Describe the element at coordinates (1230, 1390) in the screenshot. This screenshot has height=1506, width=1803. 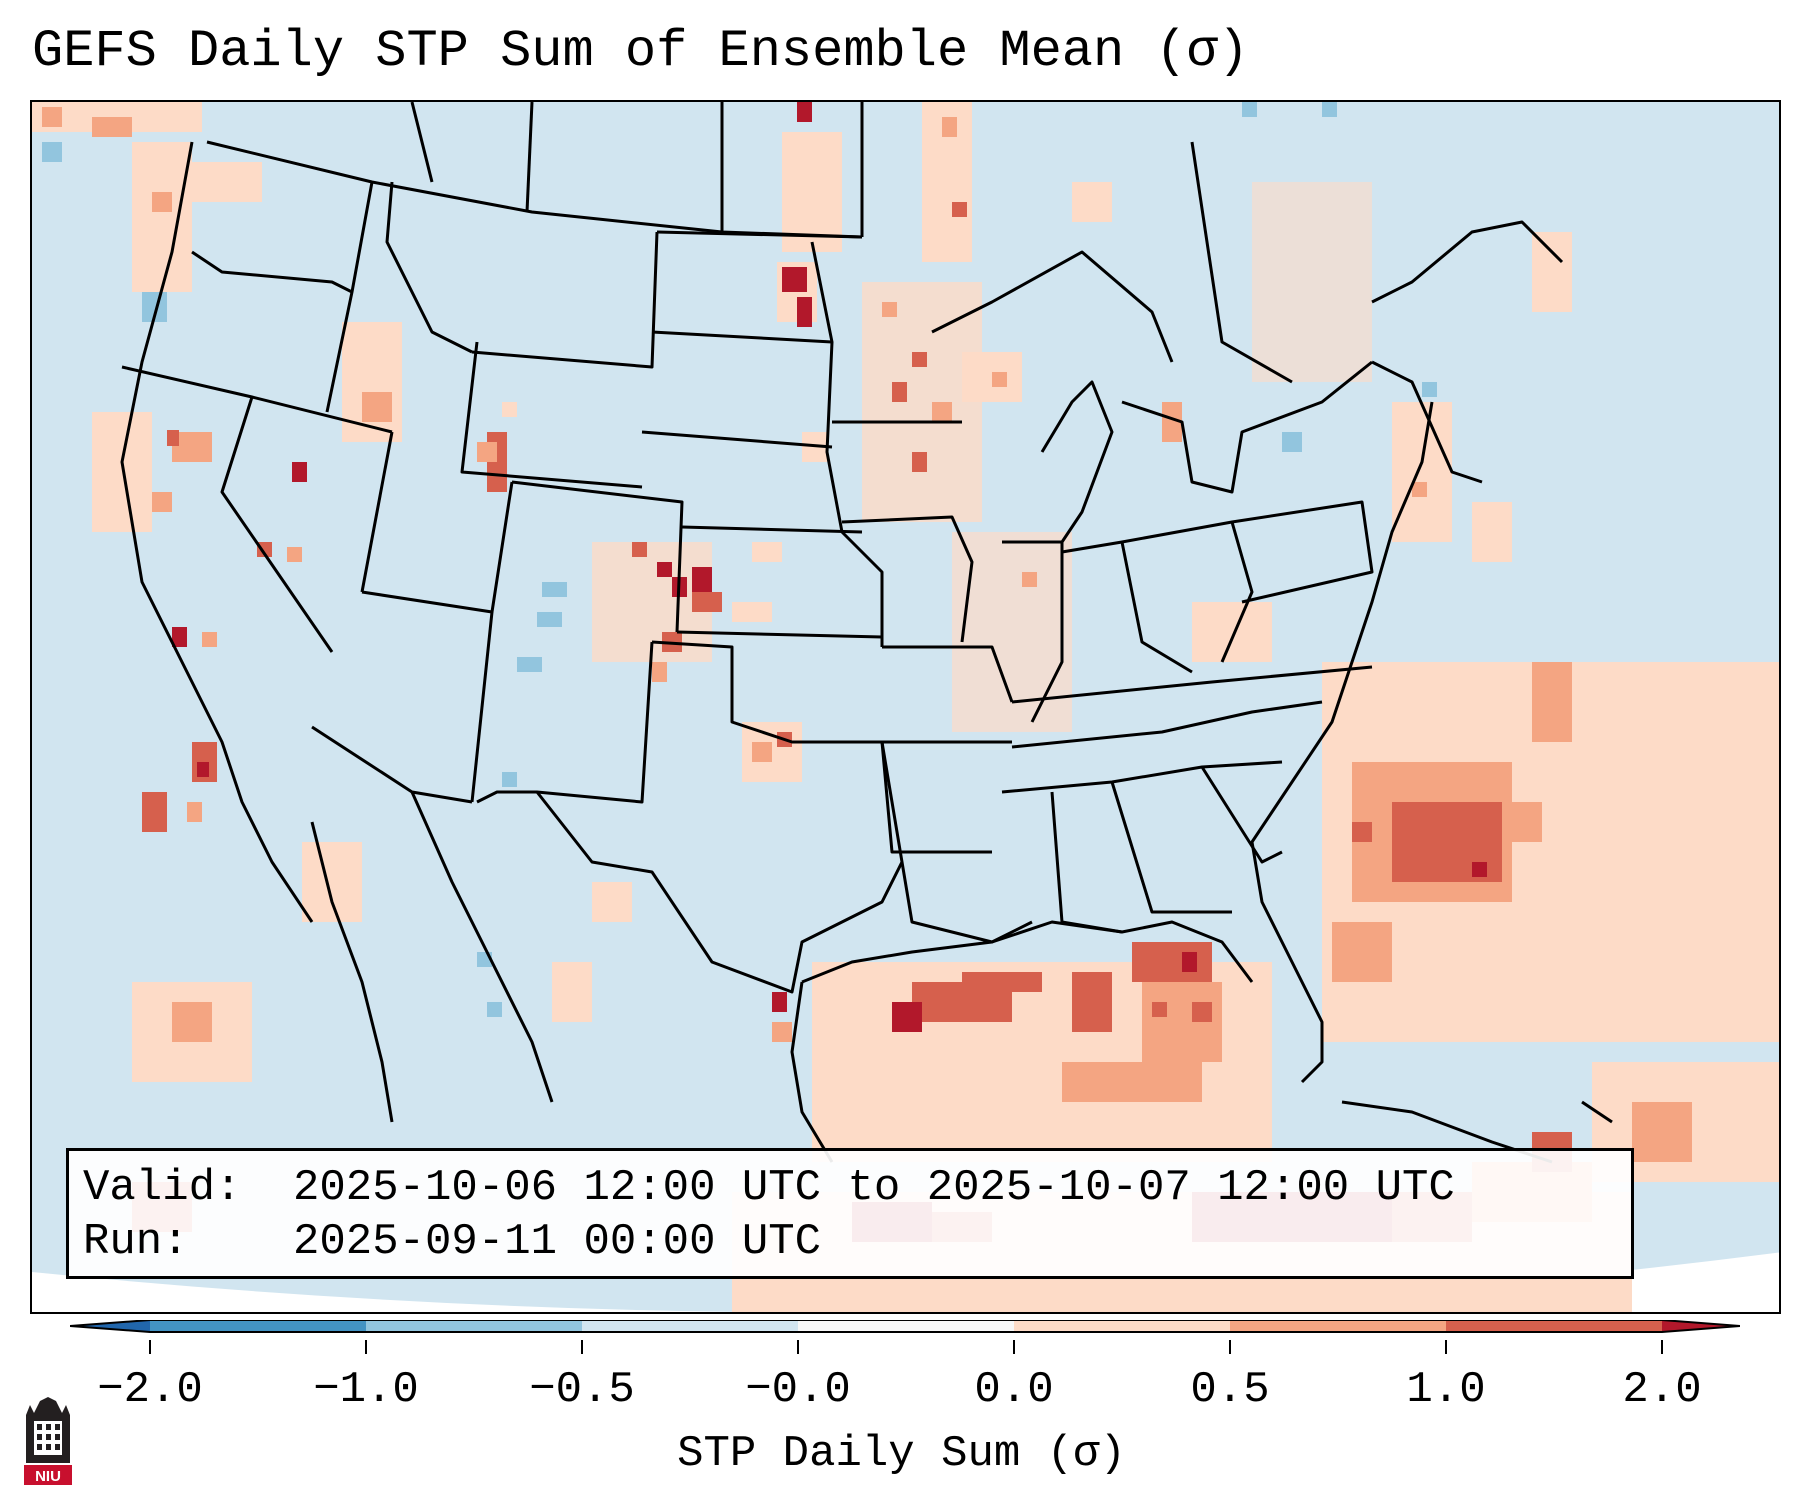
I see `tick-label: 0.5` at that location.